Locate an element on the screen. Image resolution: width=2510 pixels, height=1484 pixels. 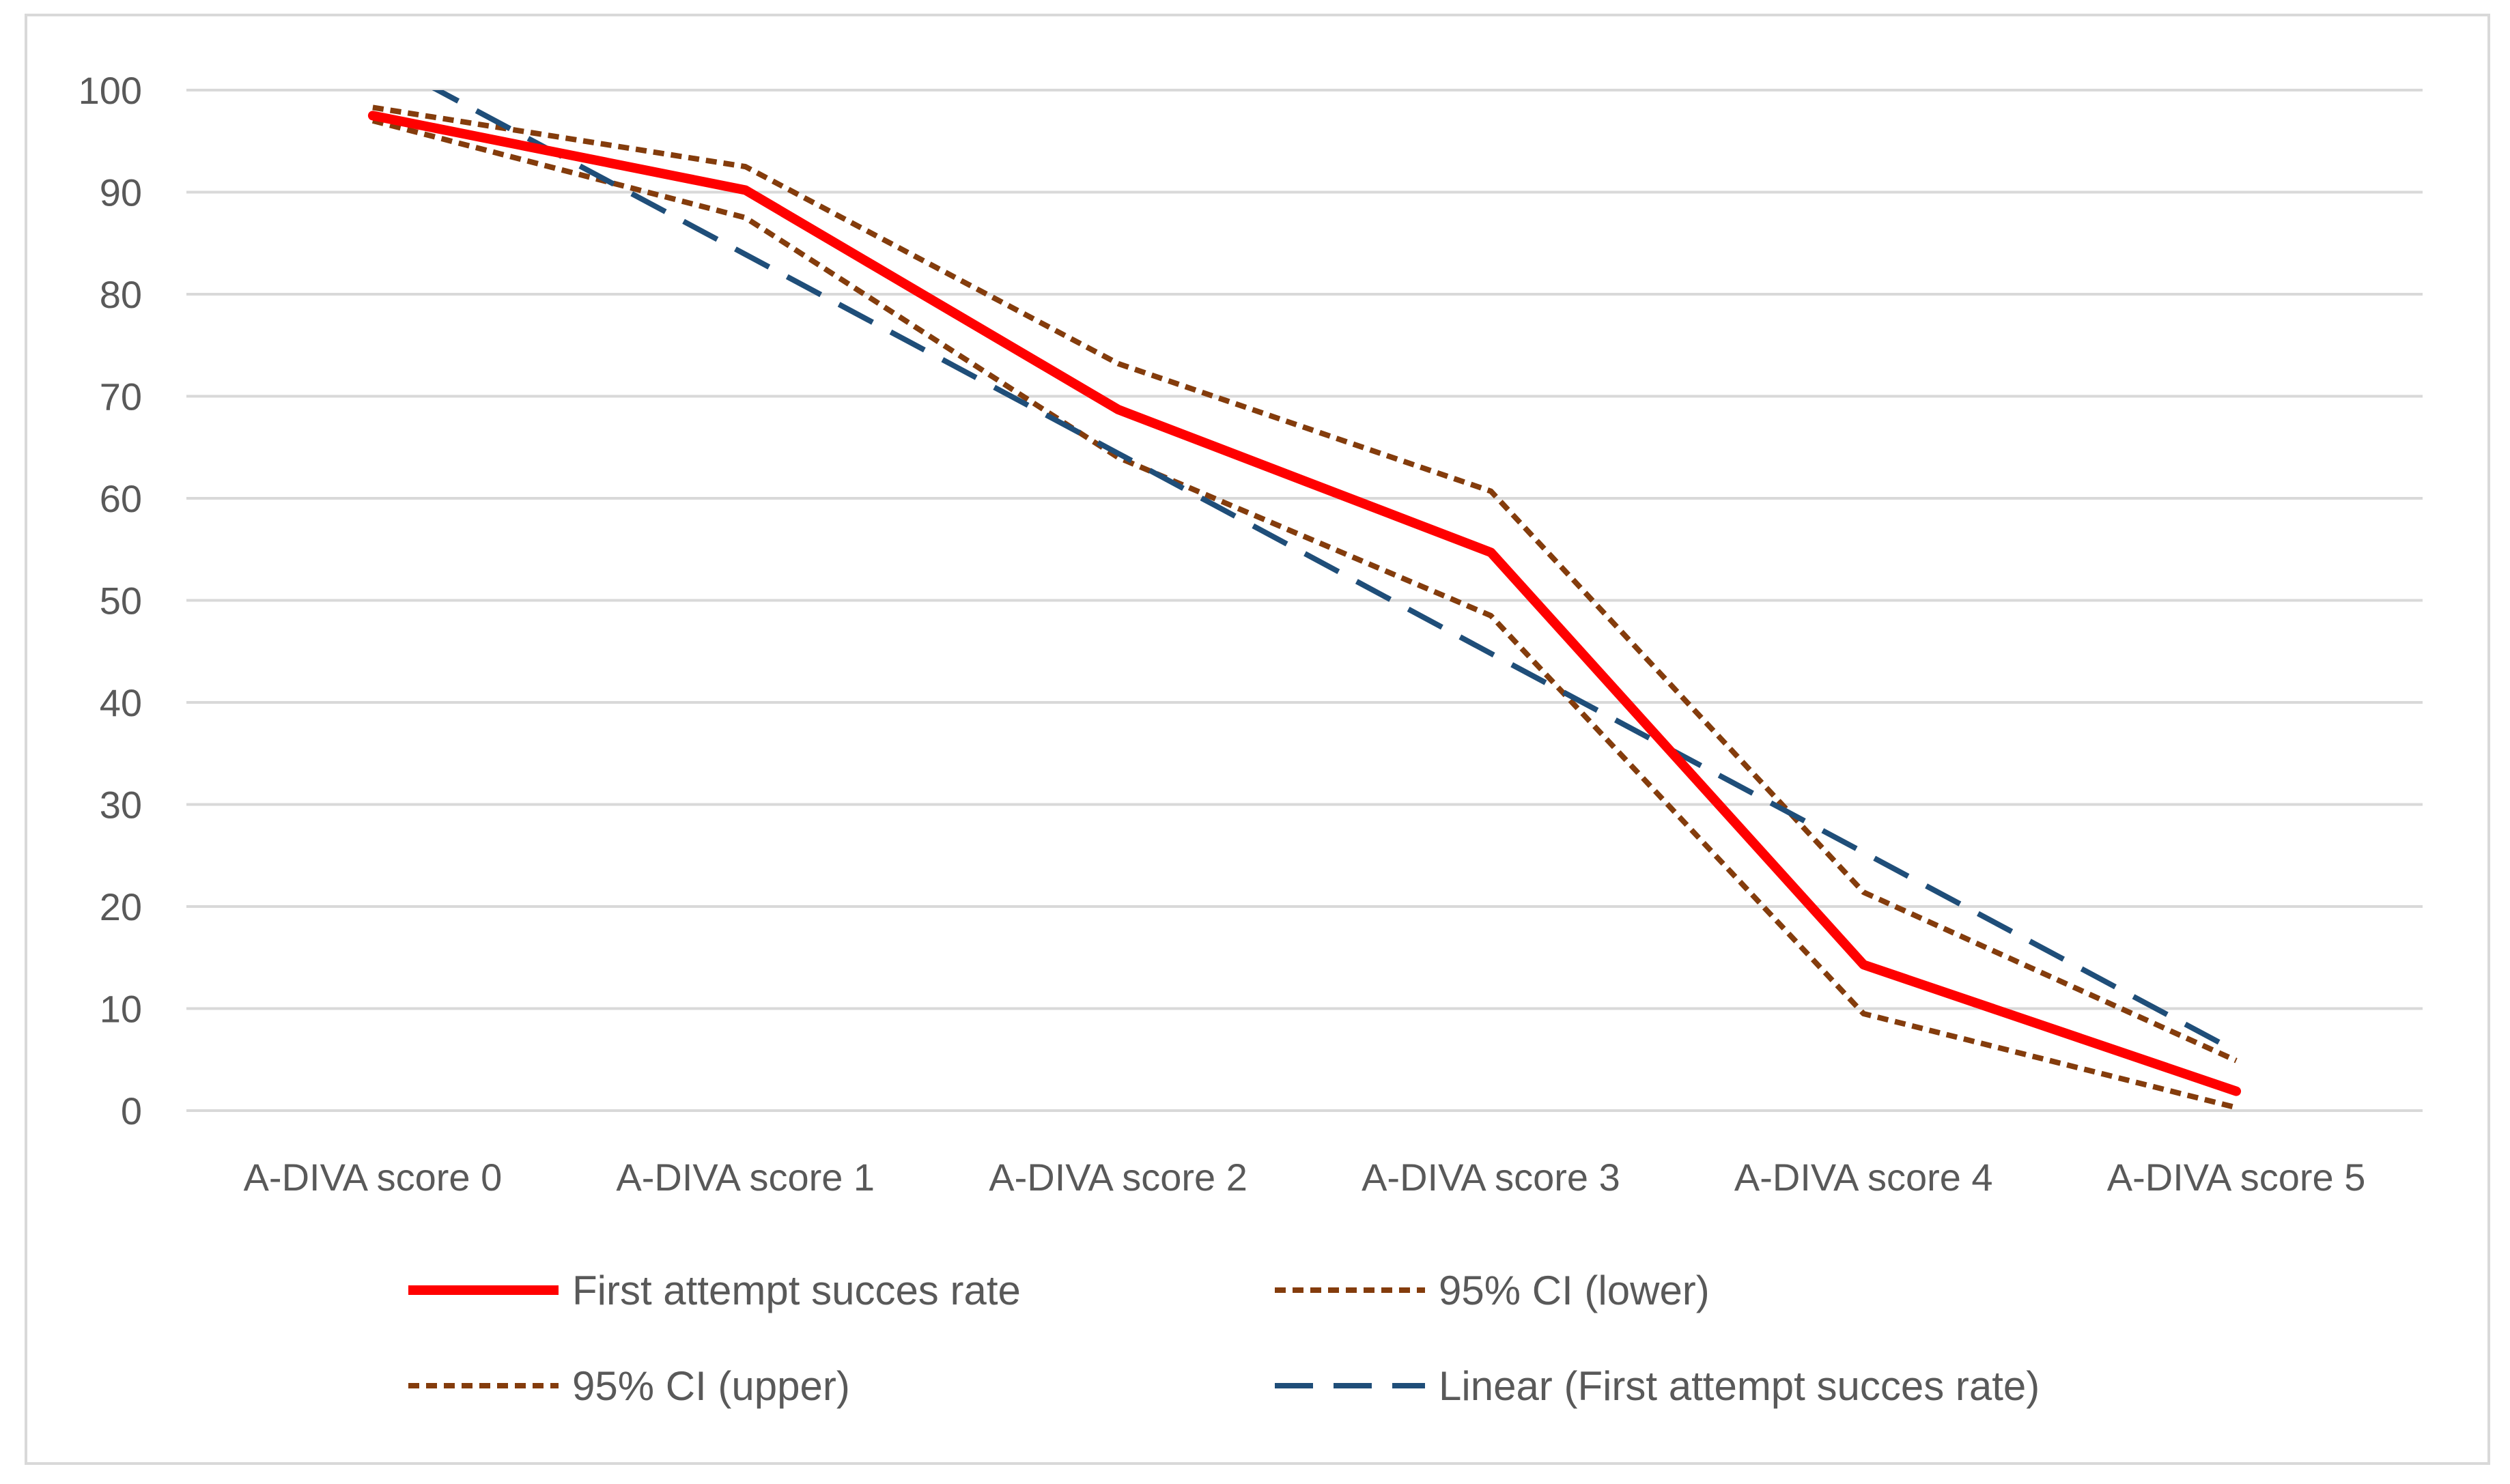
y-tick-label: 20 is located at coordinates (121, 906).